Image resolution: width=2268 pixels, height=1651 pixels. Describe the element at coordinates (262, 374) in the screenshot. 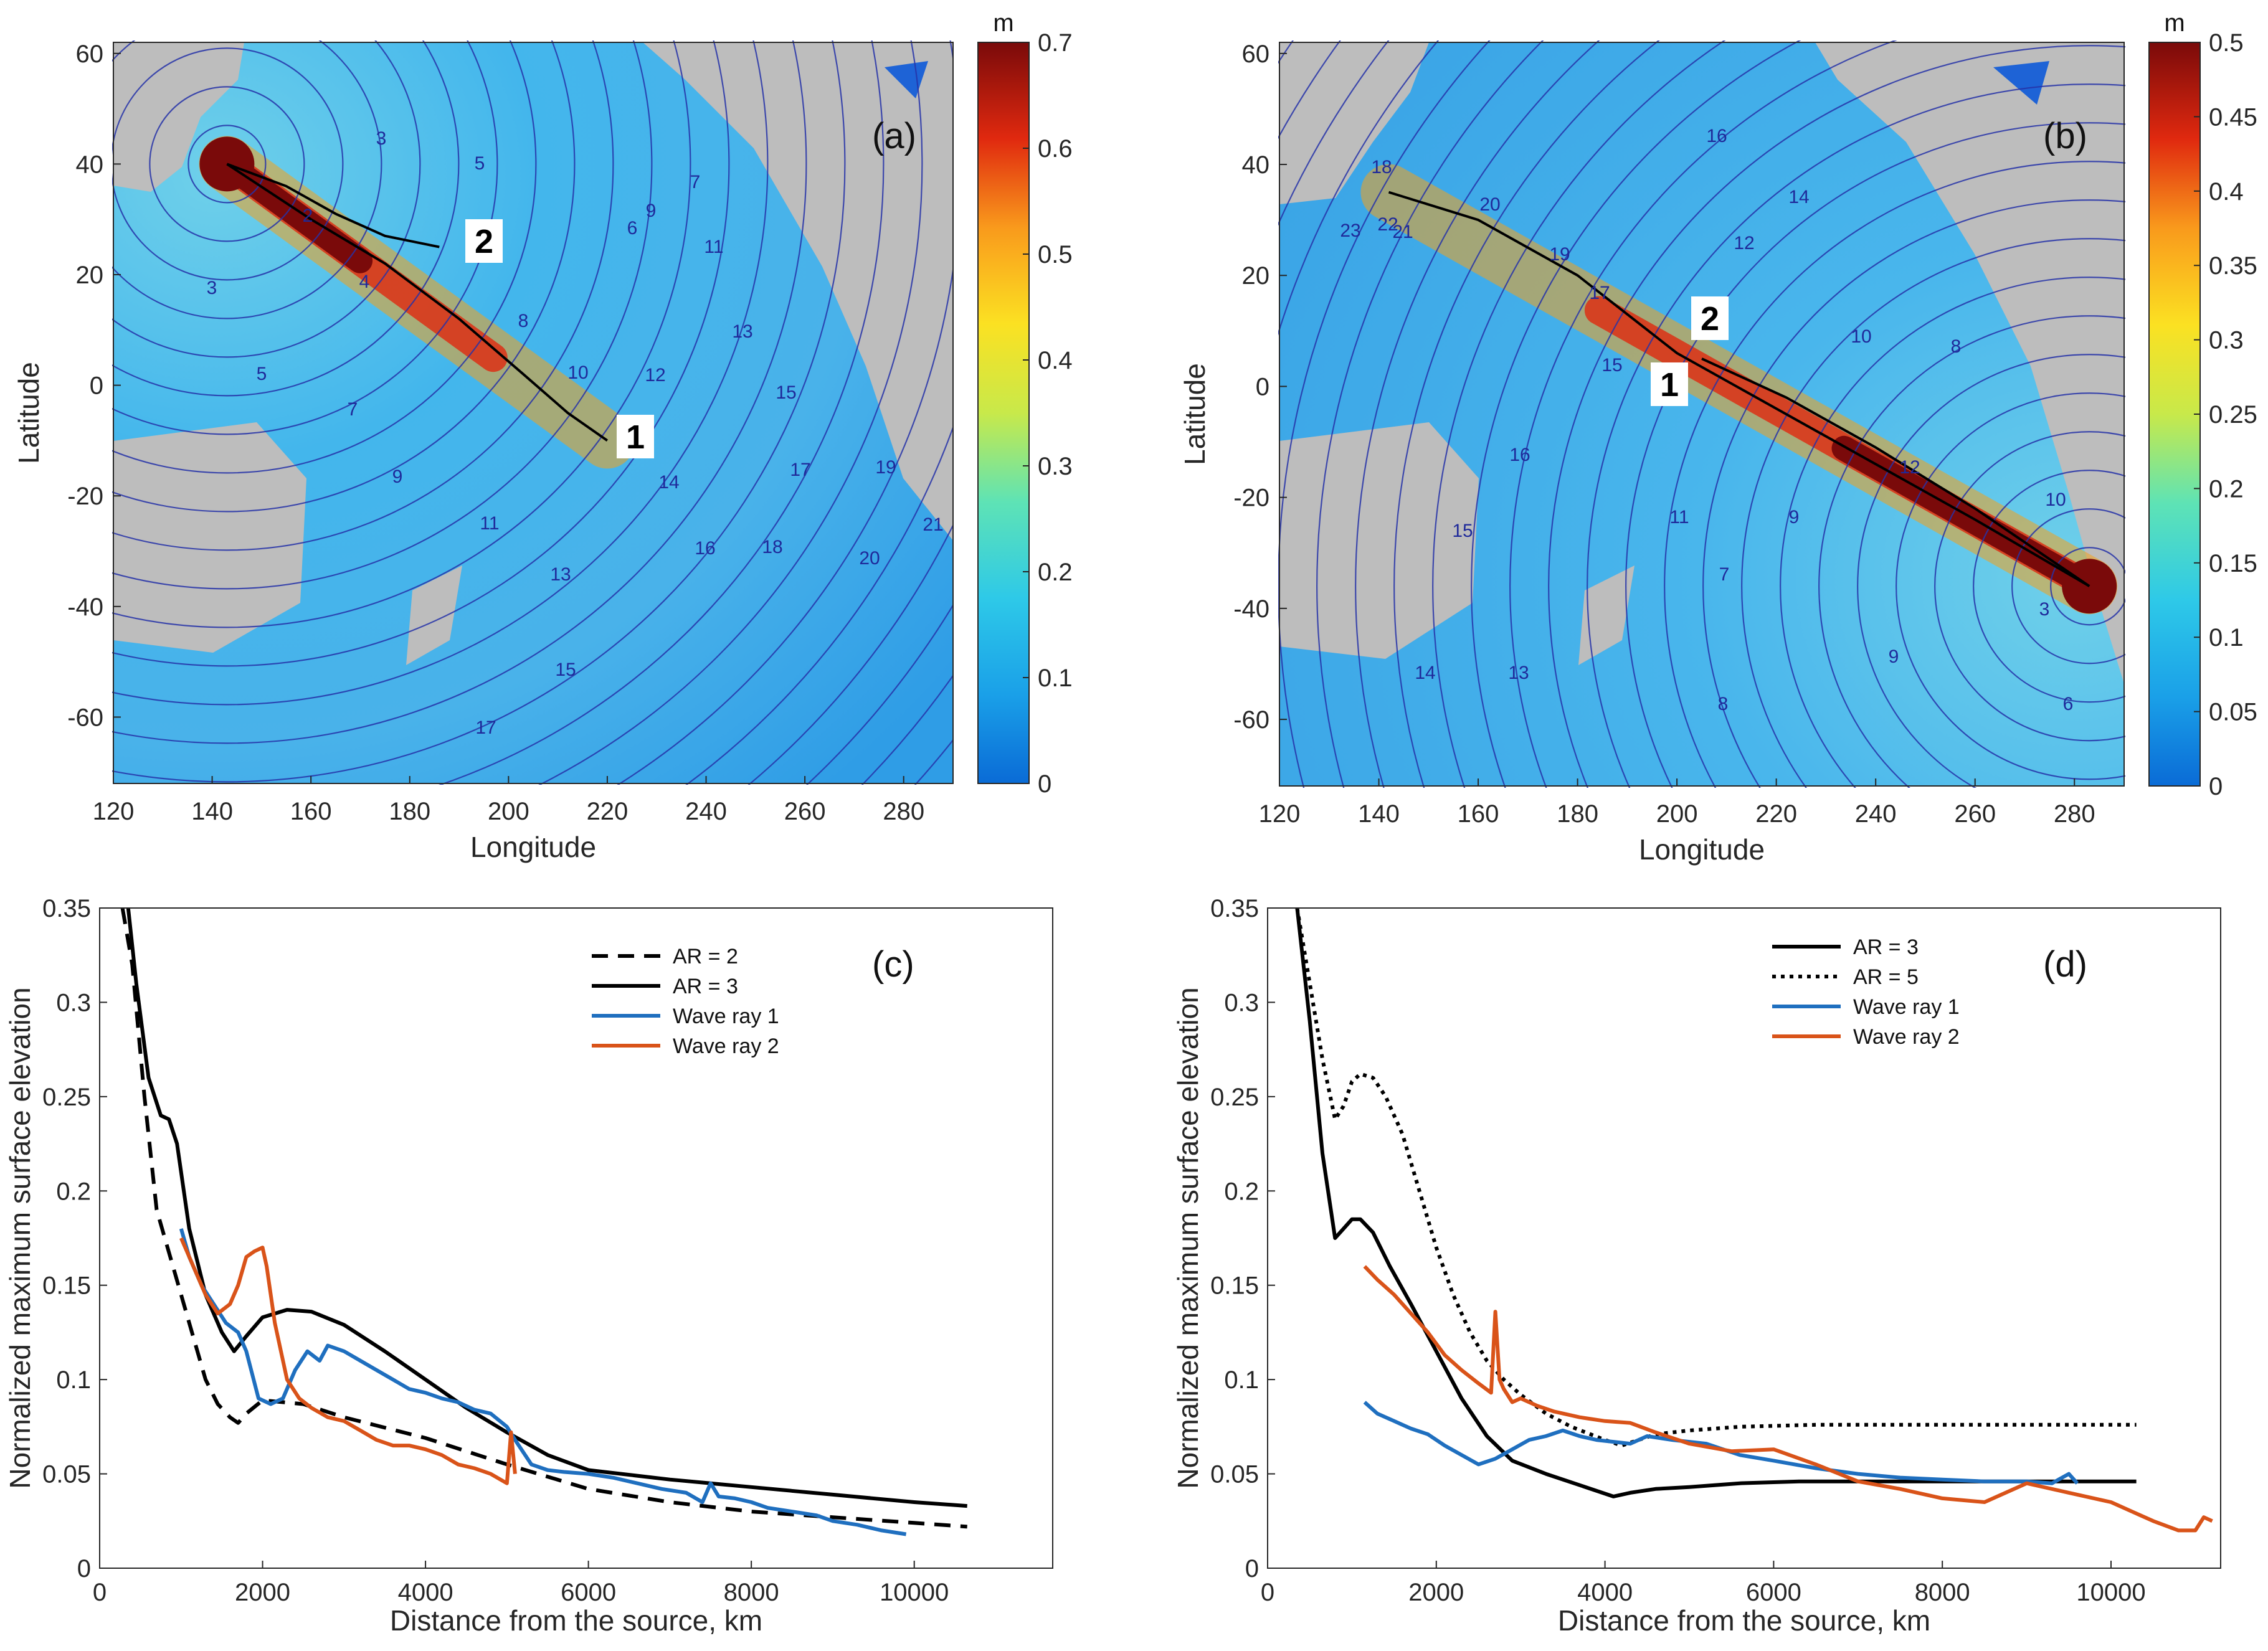

I see `contour-label: 5` at that location.